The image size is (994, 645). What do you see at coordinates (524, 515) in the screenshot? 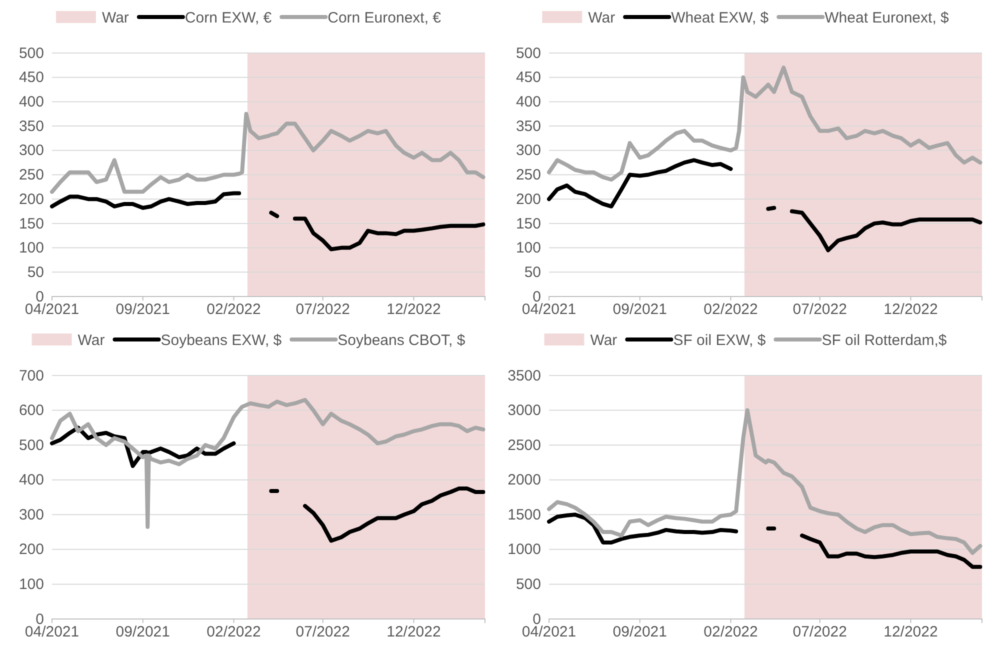
I see `y-tick-label: 1500` at bounding box center [524, 515].